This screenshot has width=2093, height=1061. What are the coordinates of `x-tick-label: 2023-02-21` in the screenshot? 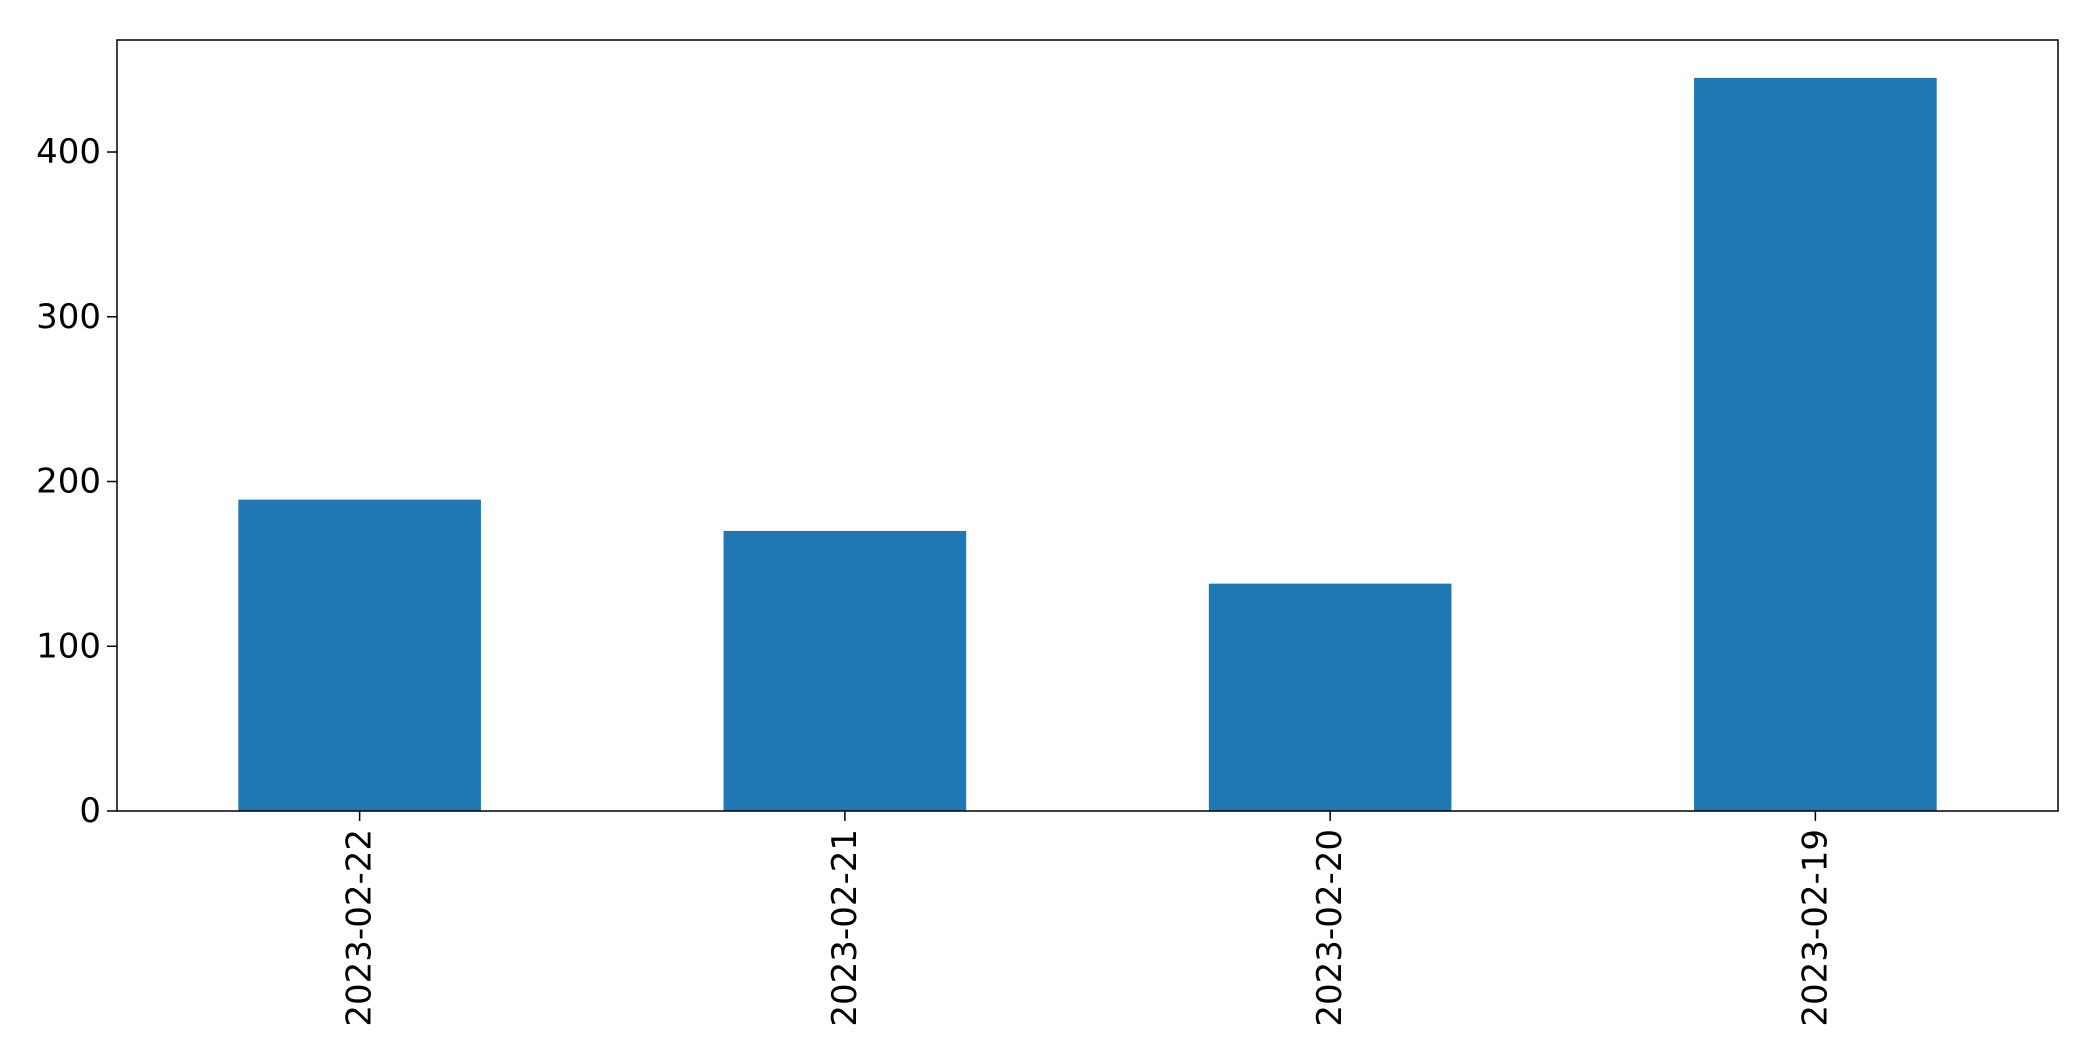 It's located at (845, 928).